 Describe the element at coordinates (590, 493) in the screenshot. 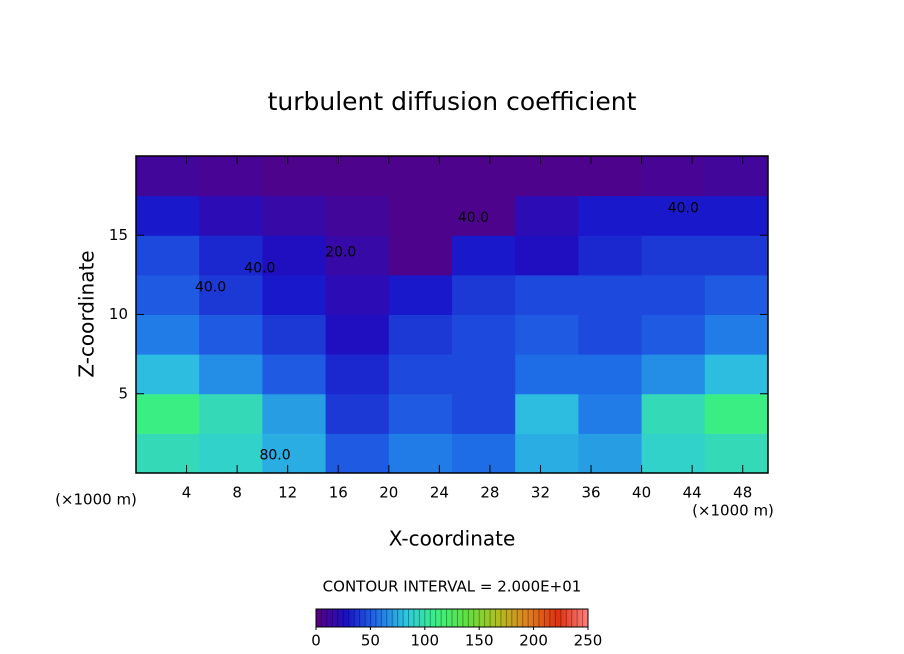

I see `x-tick-label: 36` at that location.